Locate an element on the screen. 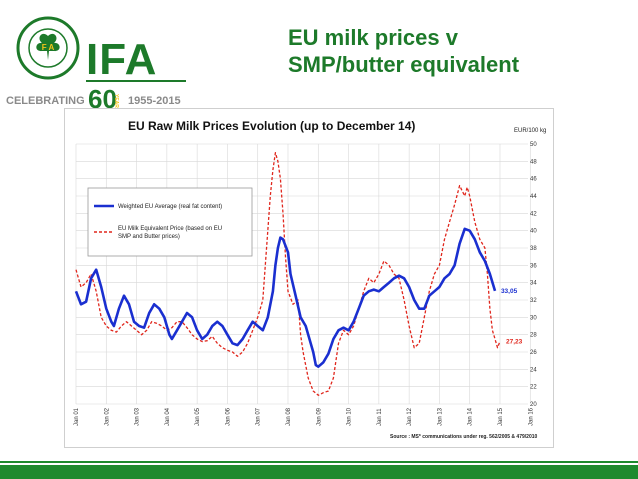 Image resolution: width=638 pixels, height=479 pixels. logo-celebrating: CELEBRATING is located at coordinates (45, 101).